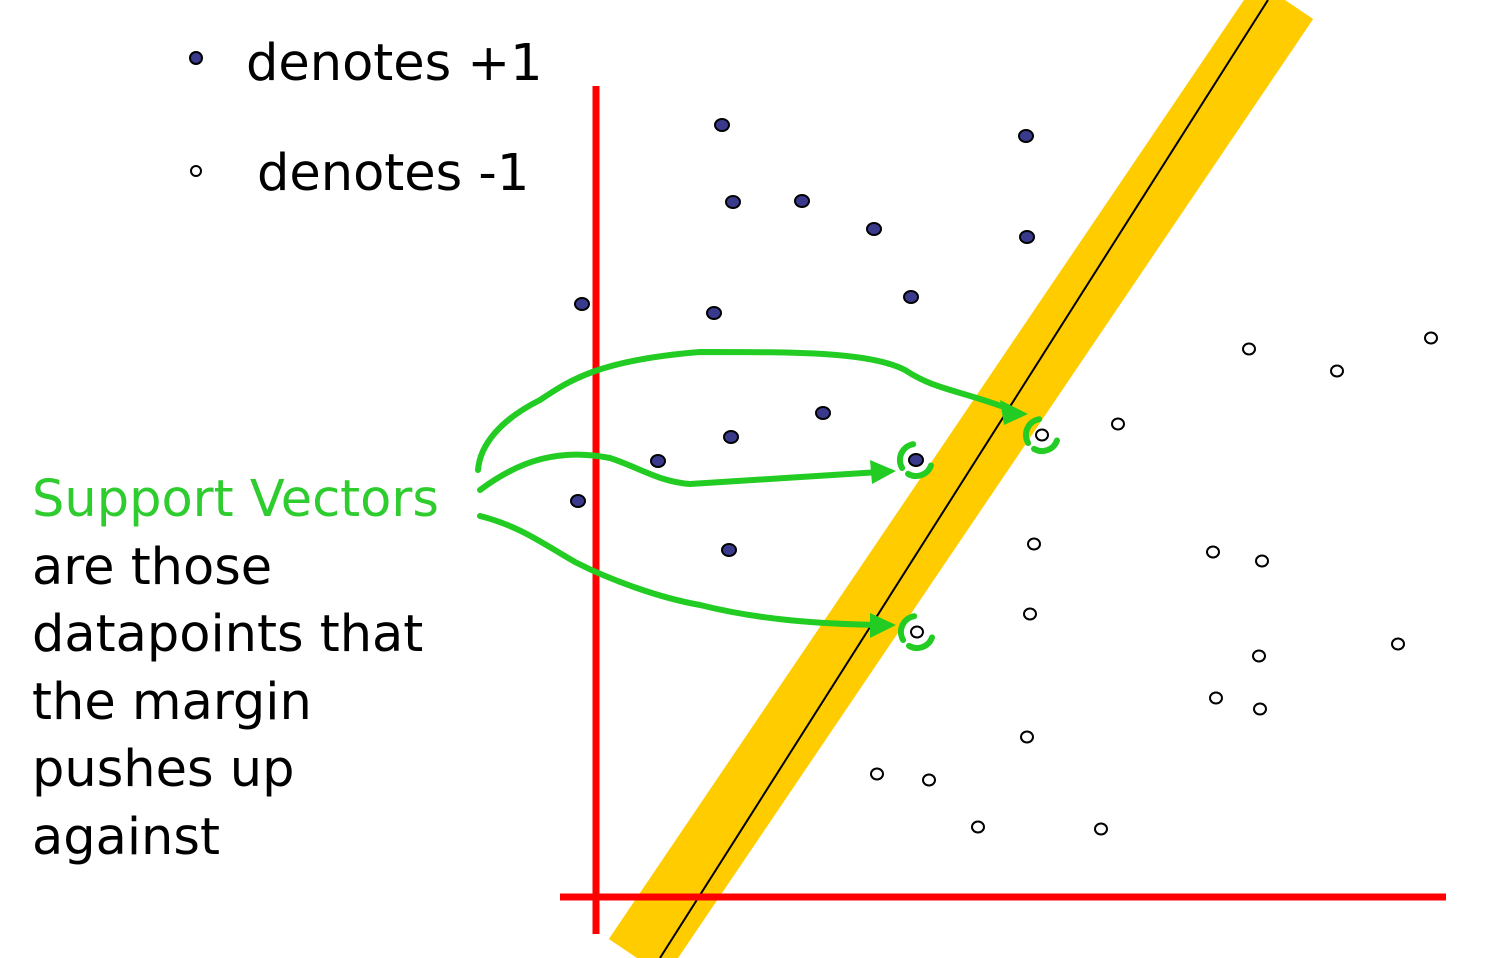  What do you see at coordinates (978, 533) in the screenshot?
I see `support-vector-marks` at bounding box center [978, 533].